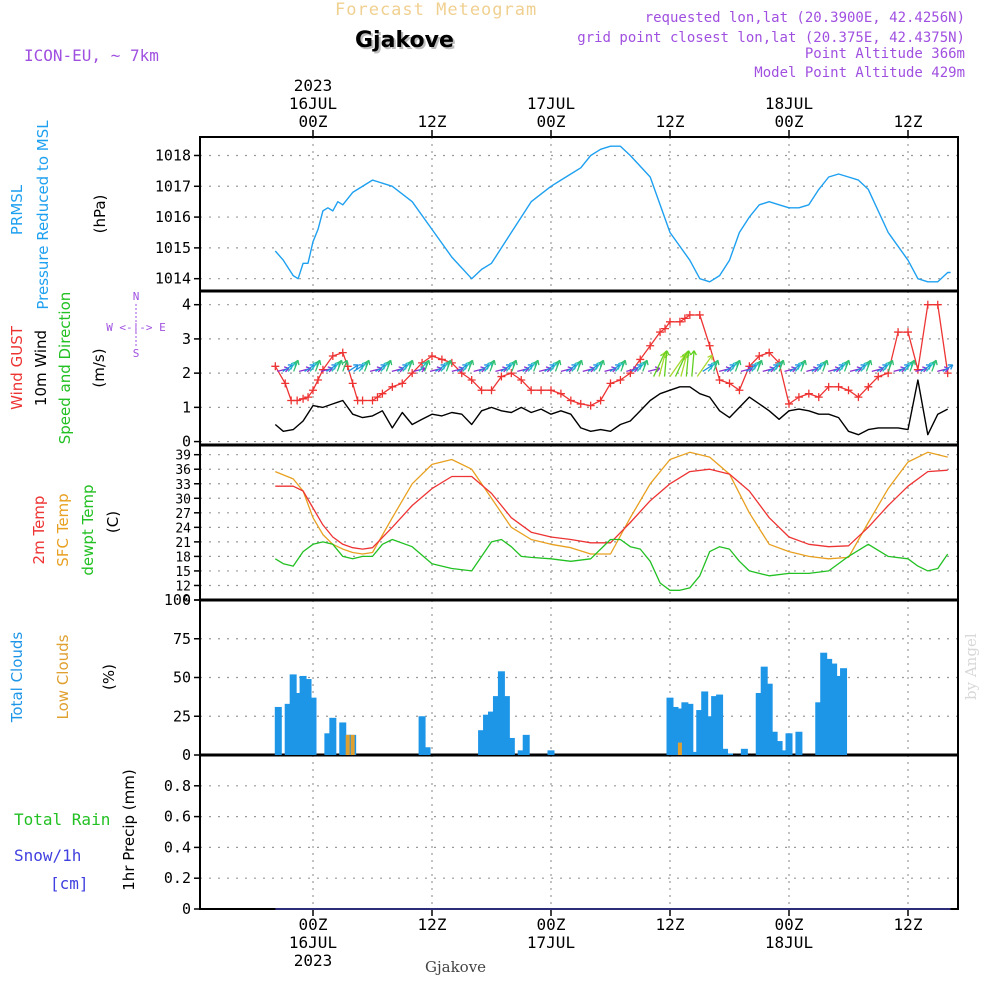 Image resolution: width=1000 pixels, height=1000 pixels. Describe the element at coordinates (183, 470) in the screenshot. I see `y-tick-label: 36` at that location.